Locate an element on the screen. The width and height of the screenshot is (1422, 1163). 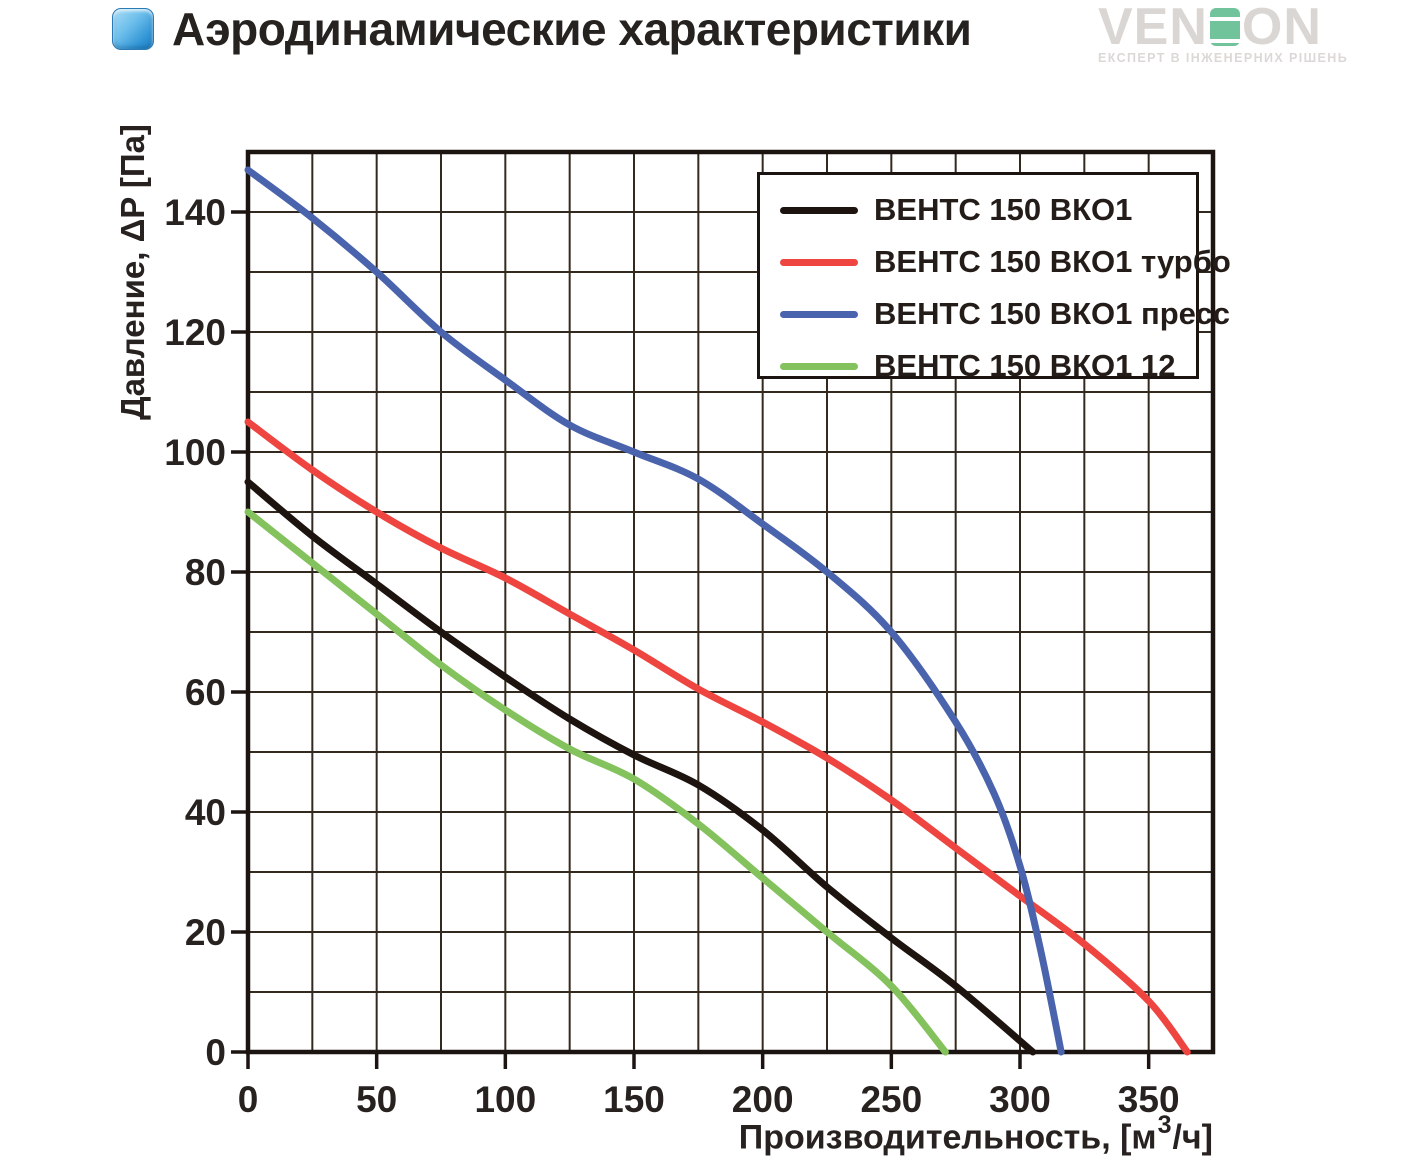
x-tick-label: 100 is located at coordinates (505, 1099).